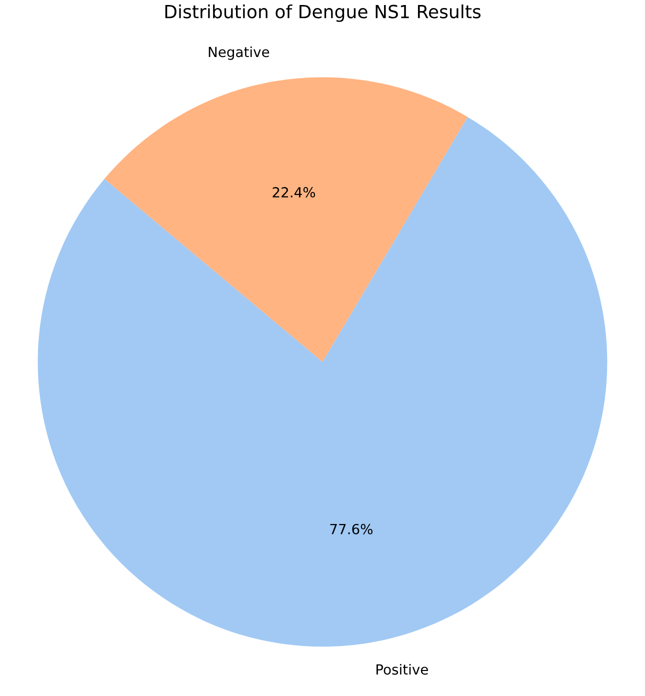 The width and height of the screenshot is (645, 696). Describe the element at coordinates (351, 529) in the screenshot. I see `data-label: 77.6%` at that location.